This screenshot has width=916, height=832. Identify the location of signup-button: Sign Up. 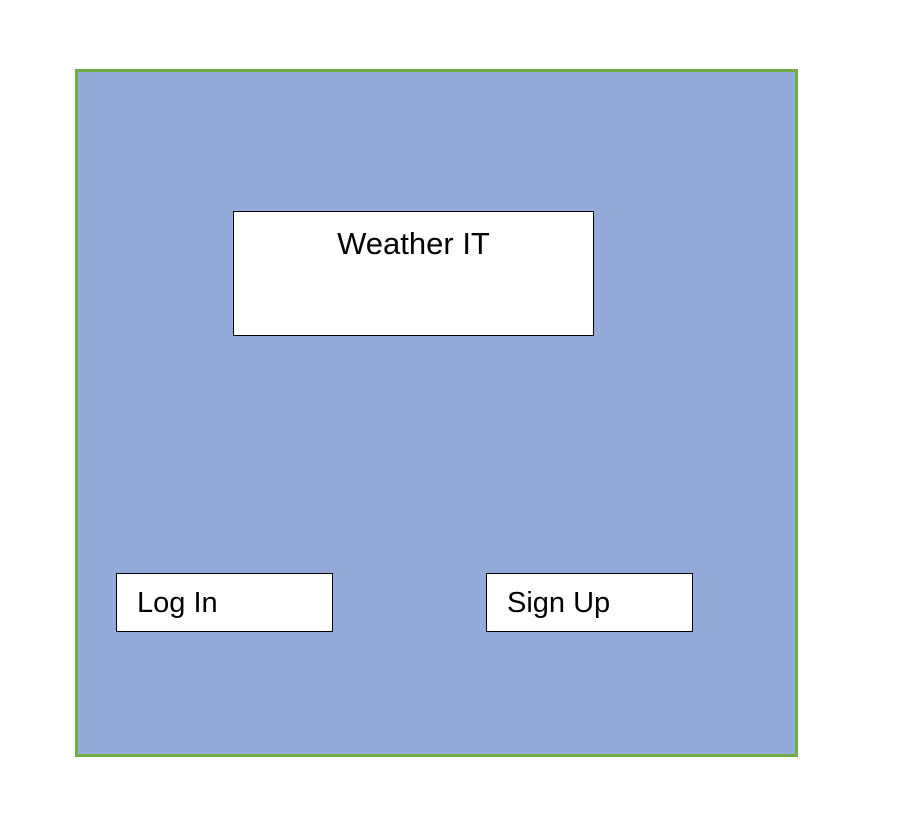
(589, 602).